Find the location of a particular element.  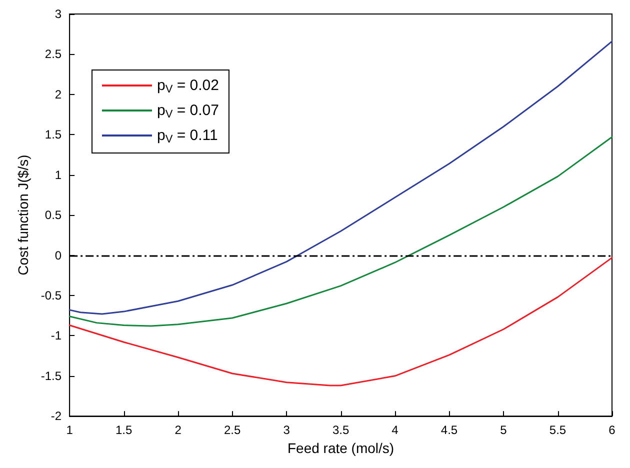

y-tick-label: 2 is located at coordinates (58, 94).